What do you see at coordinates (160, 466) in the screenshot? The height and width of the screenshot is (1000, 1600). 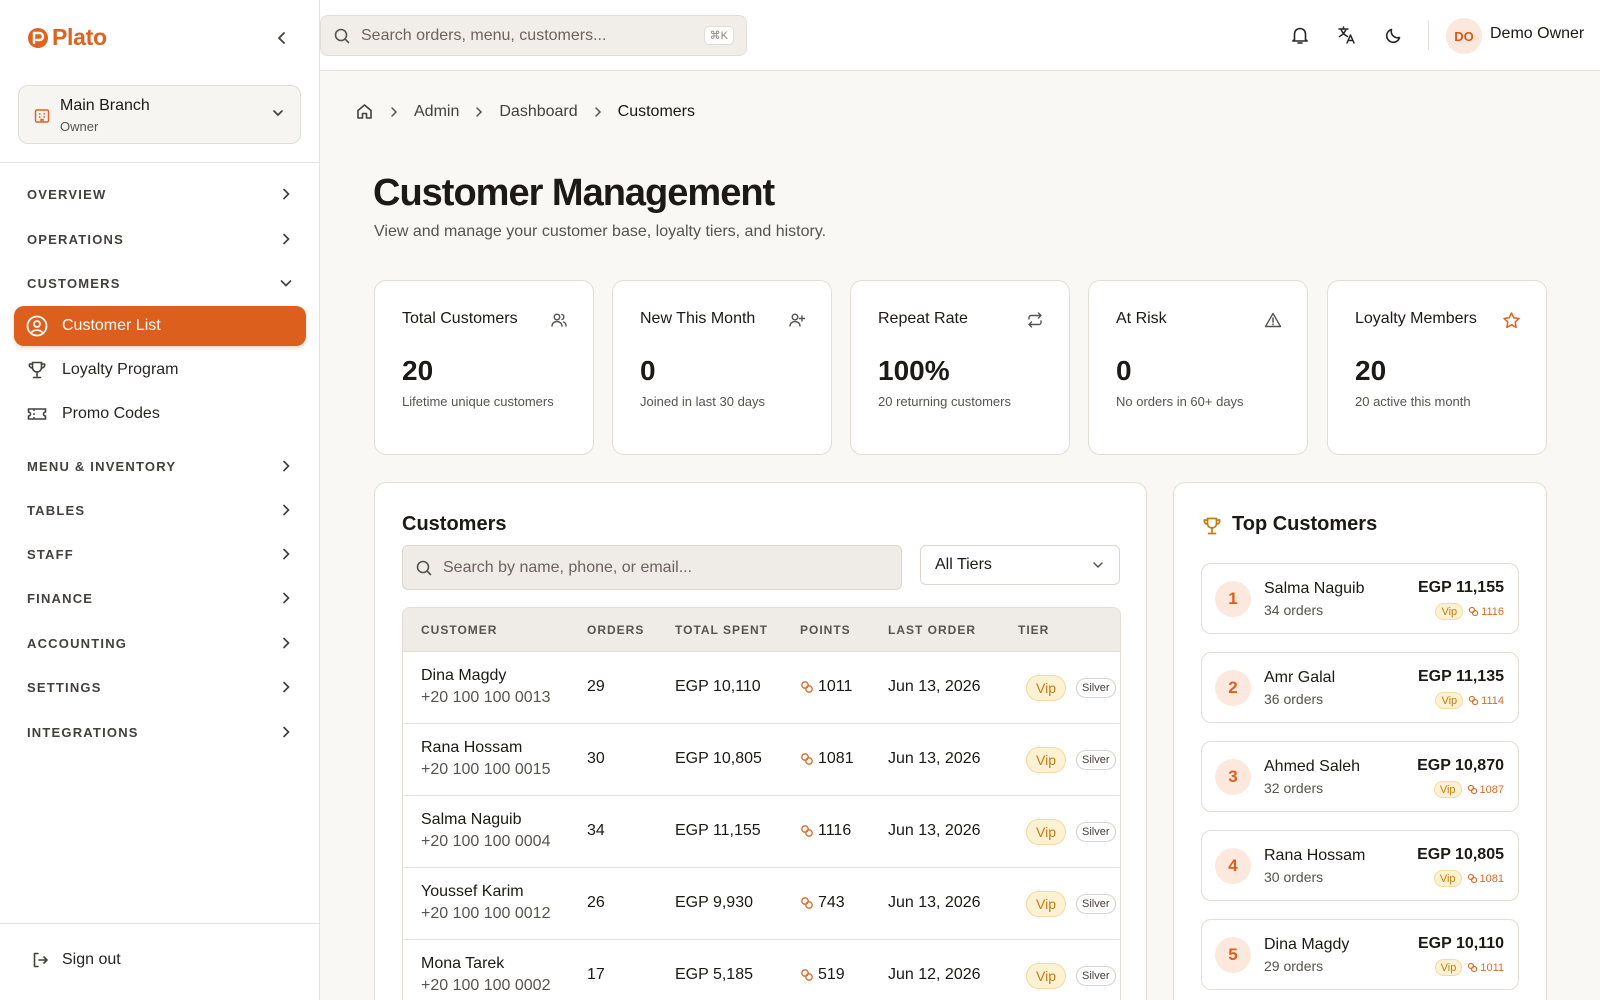 I see `nav-section-menu-inventory: MENU & INVENTORY` at bounding box center [160, 466].